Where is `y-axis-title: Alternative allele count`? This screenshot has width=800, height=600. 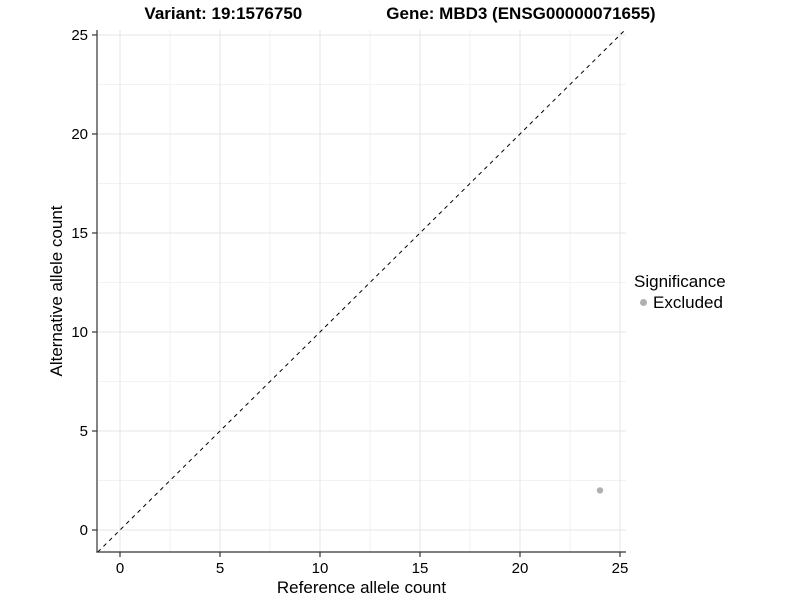 y-axis-title: Alternative allele count is located at coordinates (56, 291).